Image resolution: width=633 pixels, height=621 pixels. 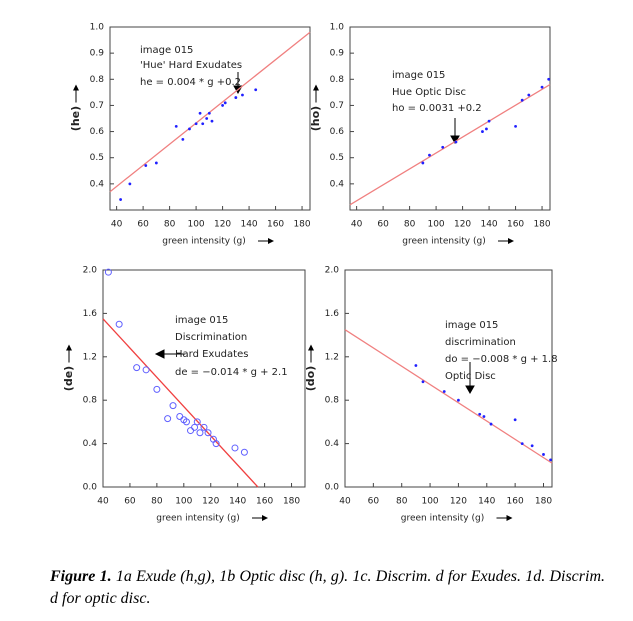 I want to click on y-tick-label: 1.6, so click(x=332, y=314).